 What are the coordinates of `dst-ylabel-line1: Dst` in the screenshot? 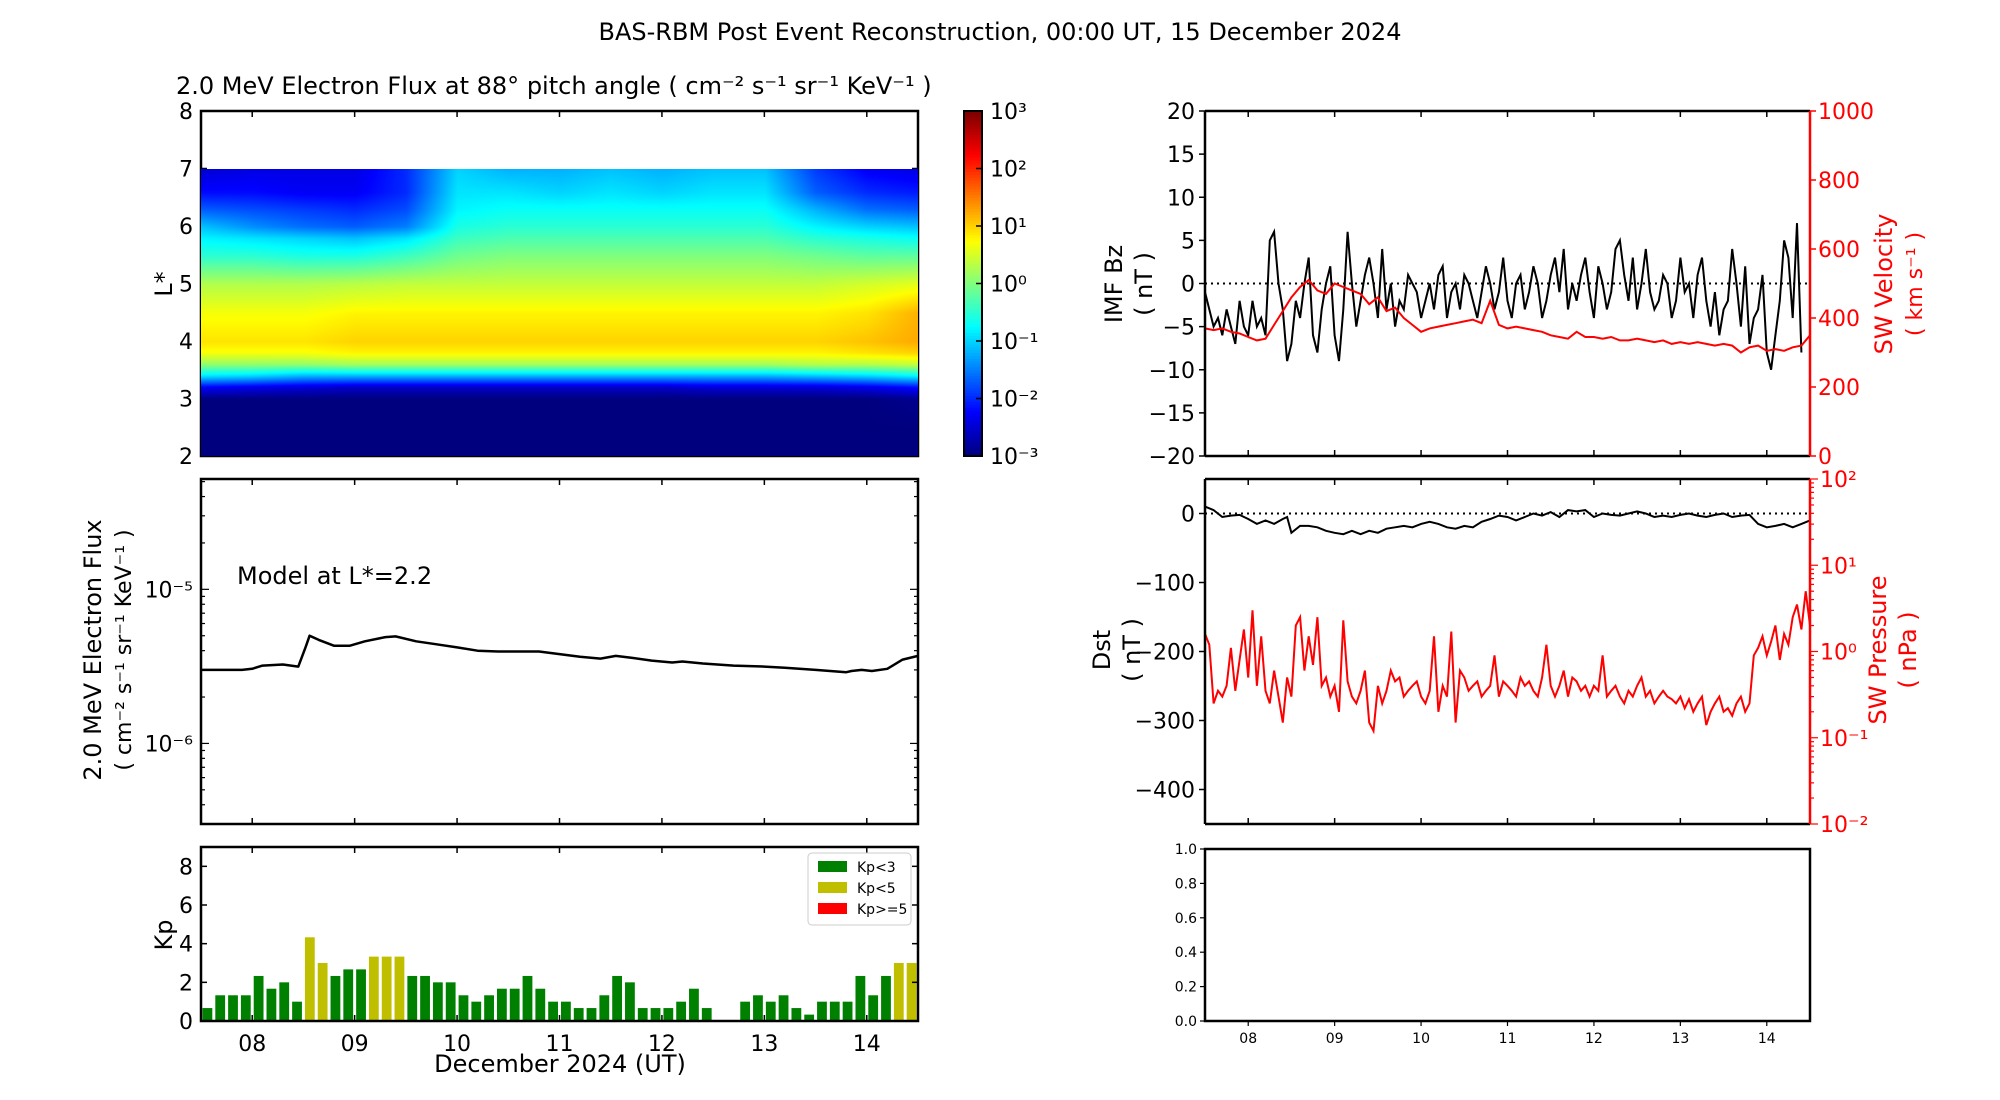 It's located at (1102, 650).